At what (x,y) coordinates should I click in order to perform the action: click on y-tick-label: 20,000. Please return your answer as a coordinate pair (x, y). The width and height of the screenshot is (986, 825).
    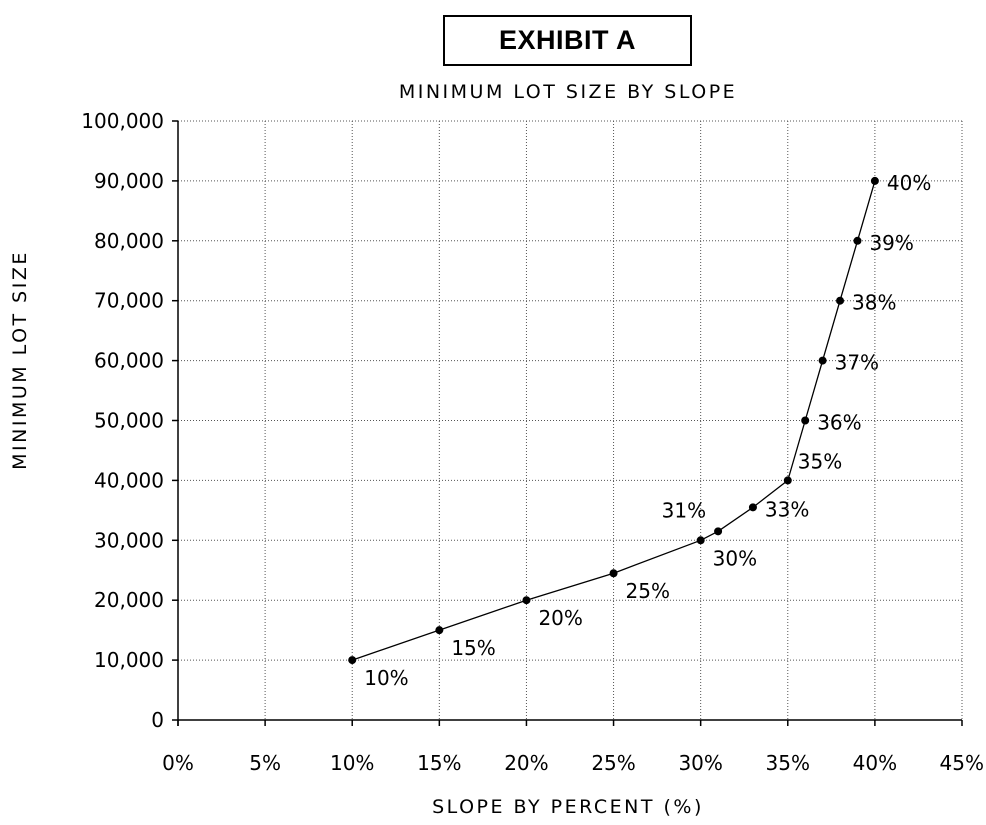
    Looking at the image, I should click on (129, 600).